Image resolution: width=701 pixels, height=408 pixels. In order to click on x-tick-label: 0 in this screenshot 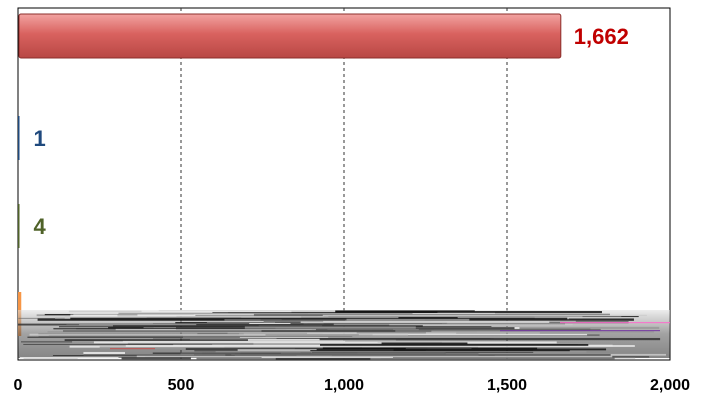, I will do `click(18, 385)`.